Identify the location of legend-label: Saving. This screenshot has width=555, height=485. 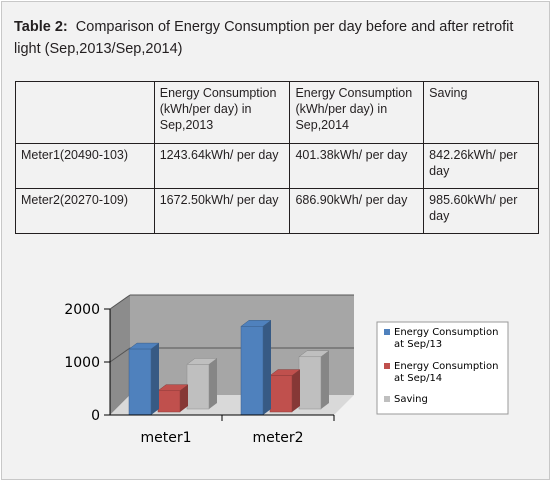
(411, 399).